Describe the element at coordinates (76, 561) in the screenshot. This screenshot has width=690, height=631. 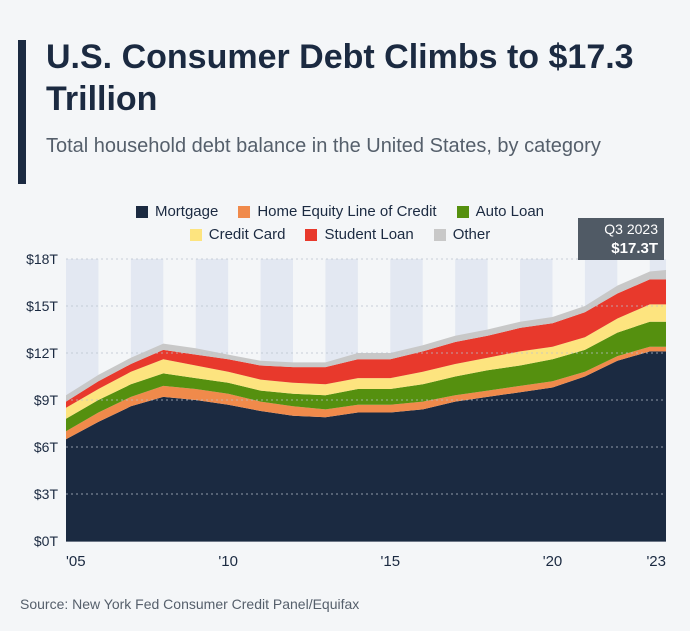
I see `x-tick-label: '05` at that location.